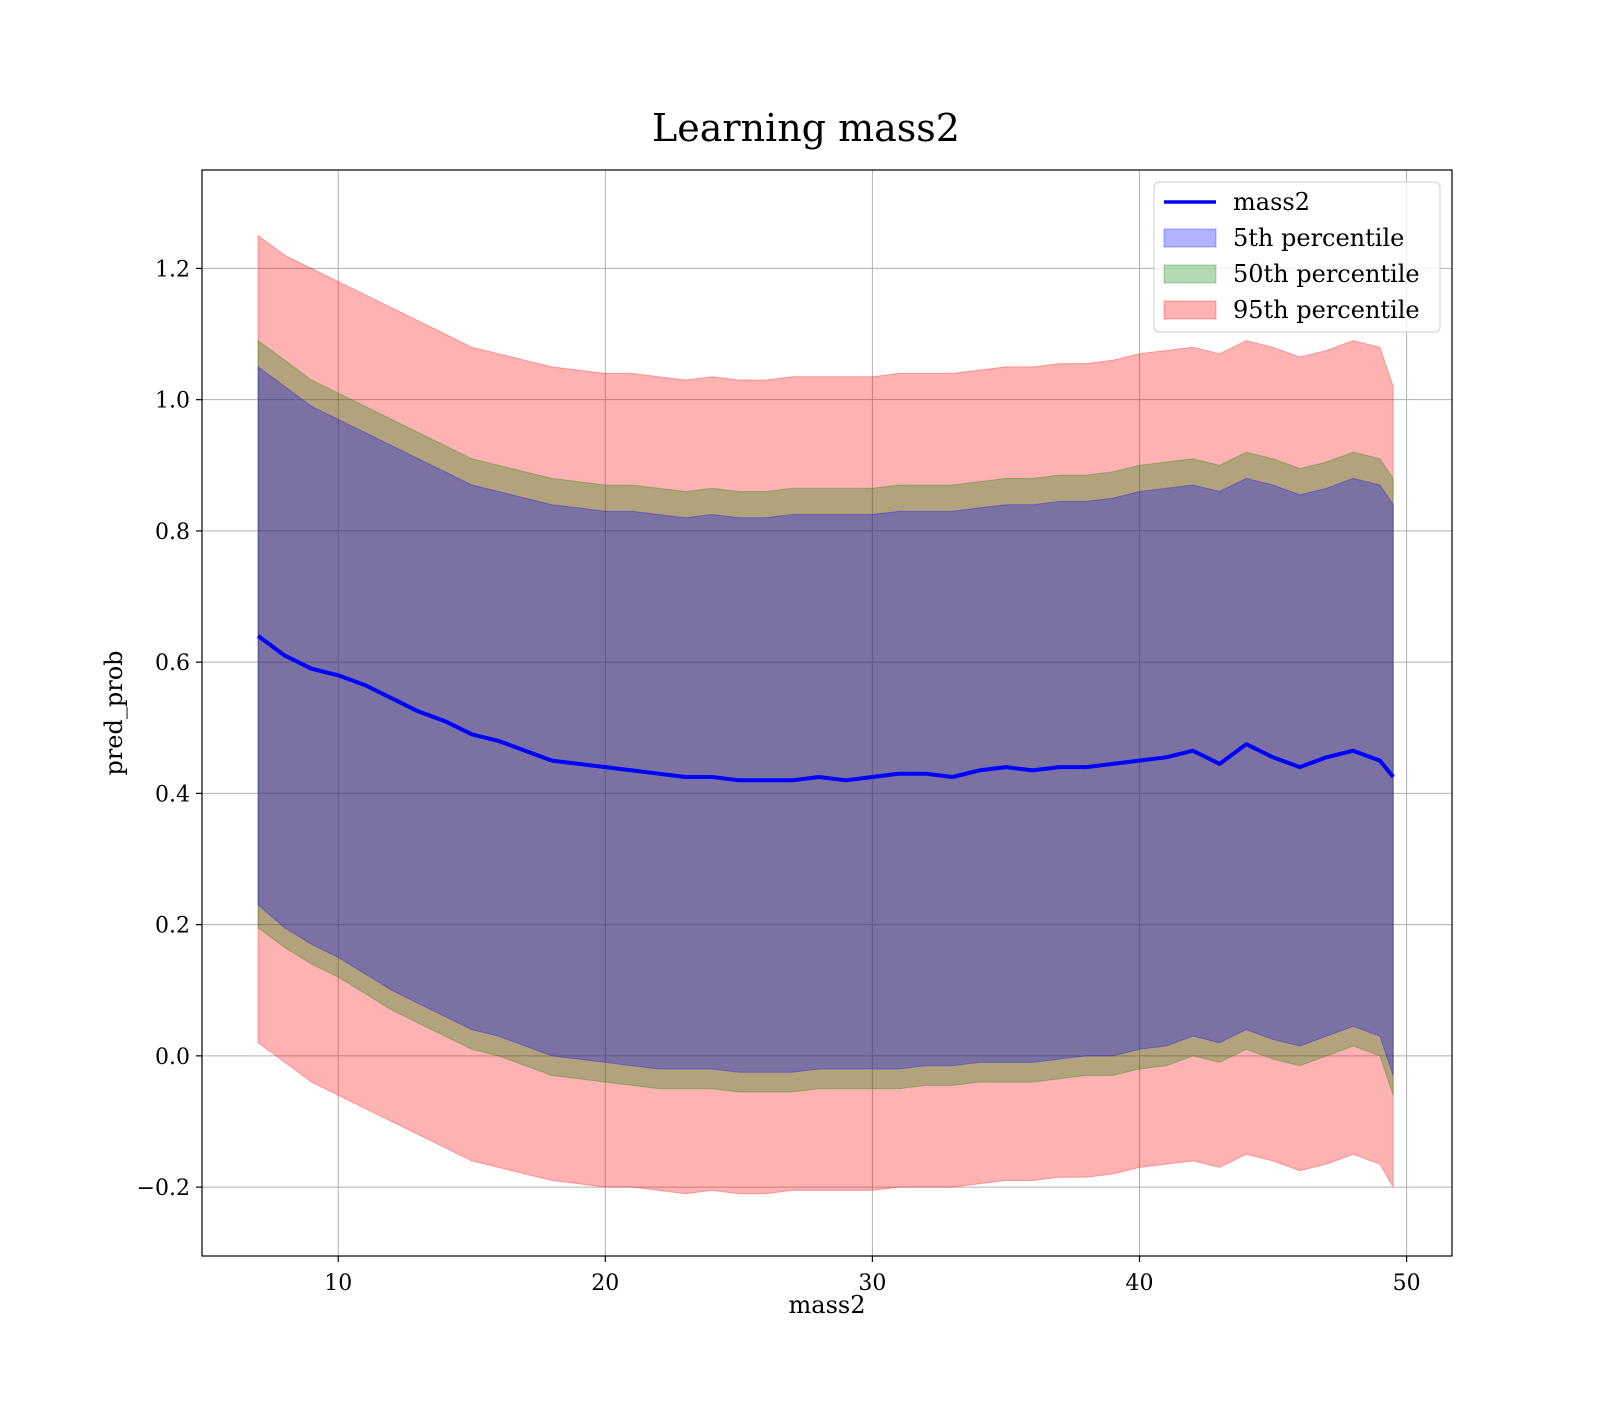 This screenshot has width=1600, height=1405. What do you see at coordinates (1326, 310) in the screenshot?
I see `legend-label: 95th percentile` at bounding box center [1326, 310].